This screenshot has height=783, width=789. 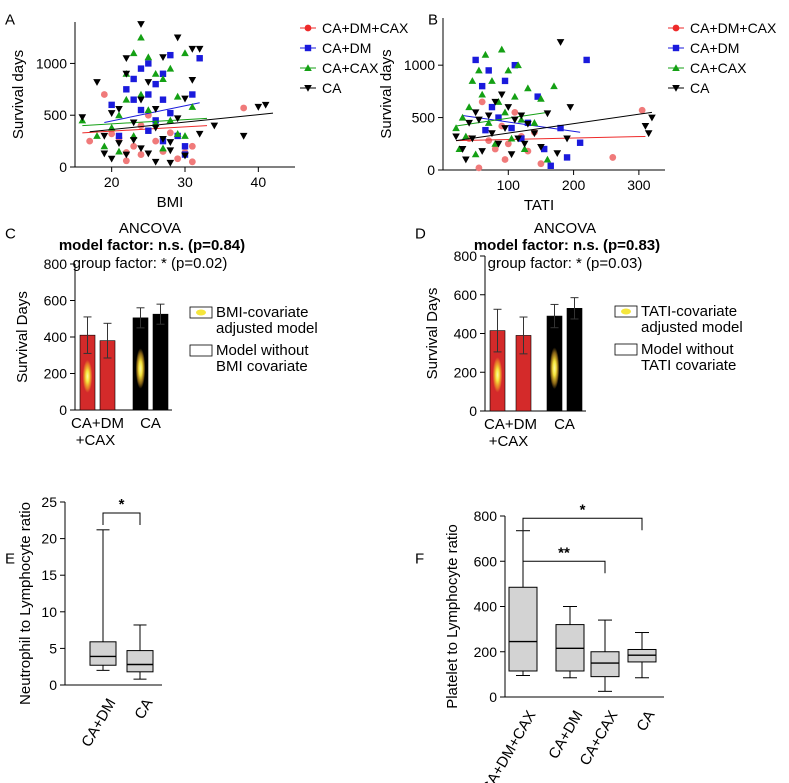 I want to click on y-tick-label: 200, so click(x=466, y=372).